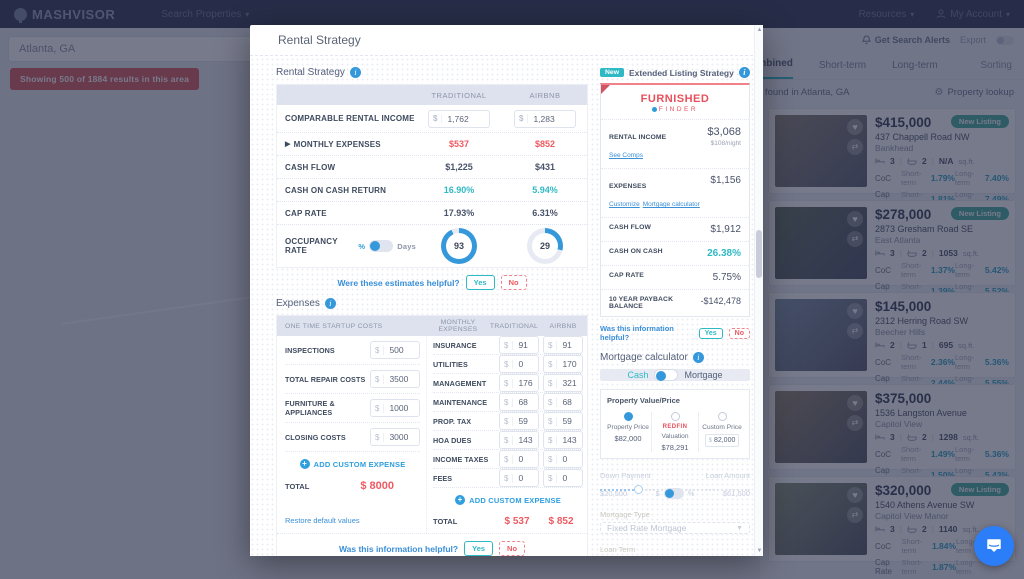 This screenshot has height=579, width=1024. What do you see at coordinates (643, 400) in the screenshot?
I see `property-value-price-label: Property Value/Price` at bounding box center [643, 400].